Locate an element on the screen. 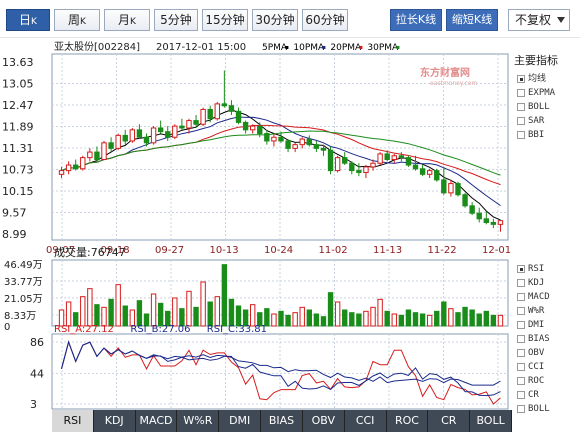 The width and height of the screenshot is (580, 443). tab-bias: BIAS is located at coordinates (282, 421).